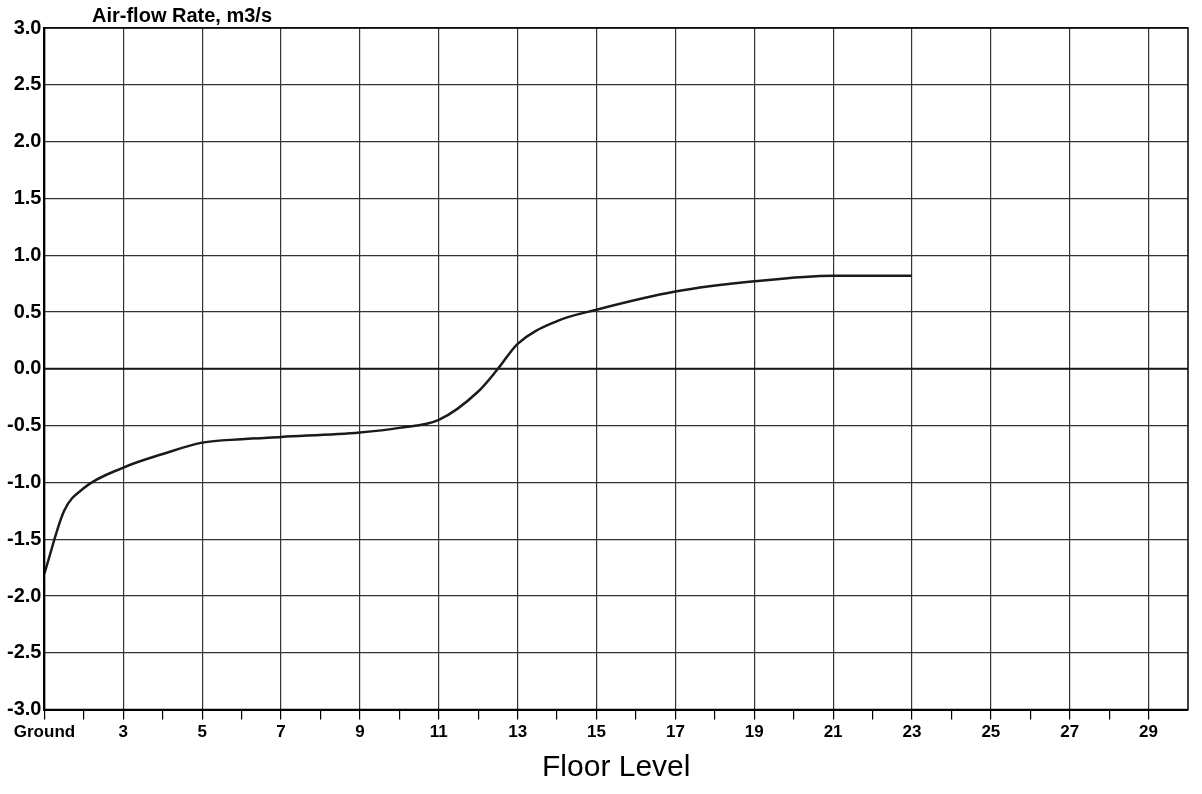  I want to click on y-tick-label: 2.0, so click(27, 140).